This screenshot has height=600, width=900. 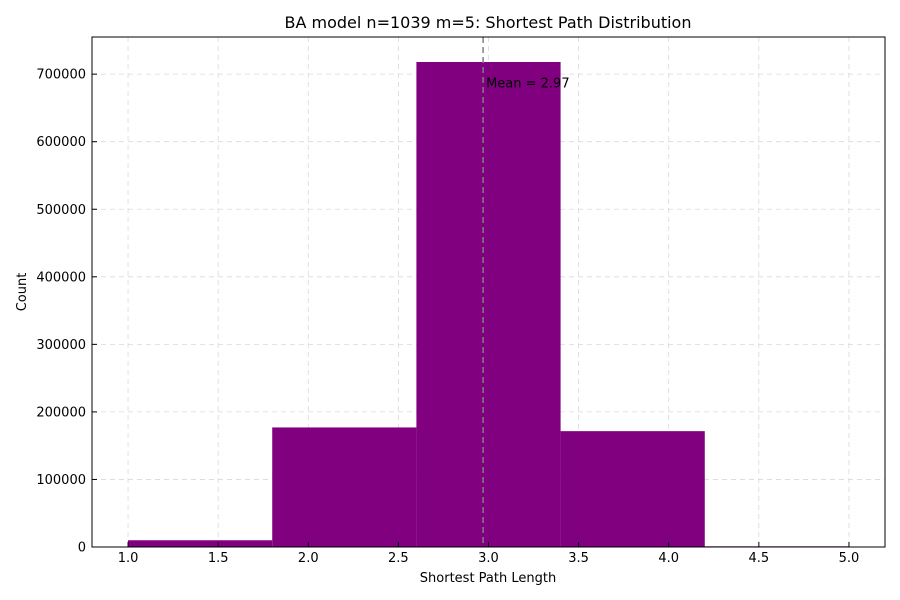 I want to click on y-tick-label: 400000, so click(x=61, y=277).